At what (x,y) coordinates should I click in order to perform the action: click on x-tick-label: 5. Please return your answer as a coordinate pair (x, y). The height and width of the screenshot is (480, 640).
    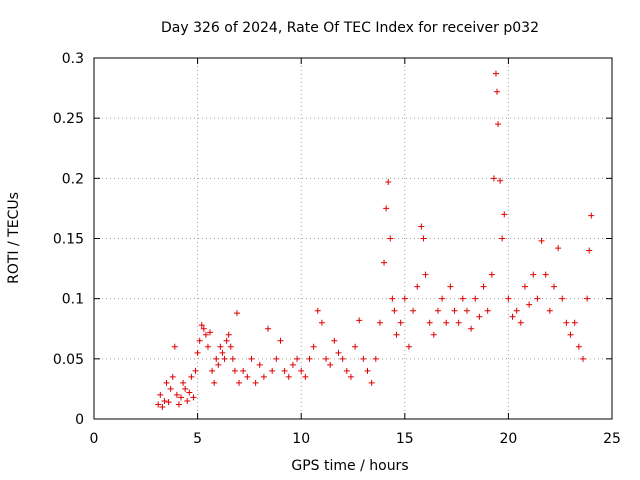
    Looking at the image, I should click on (197, 439).